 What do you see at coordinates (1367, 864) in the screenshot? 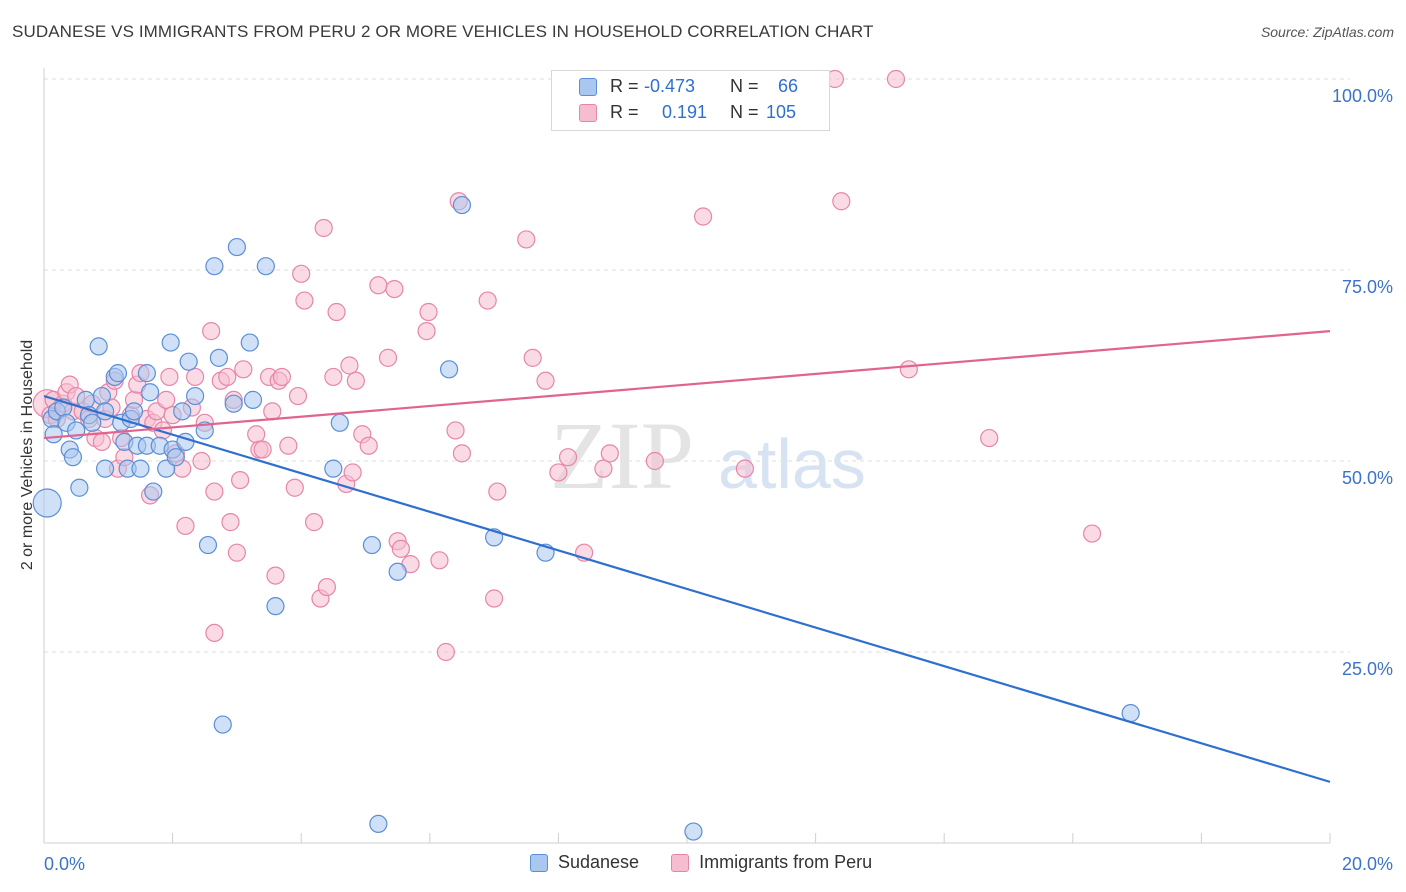
I see `x-tick-label-1: 20.0%` at bounding box center [1367, 864].